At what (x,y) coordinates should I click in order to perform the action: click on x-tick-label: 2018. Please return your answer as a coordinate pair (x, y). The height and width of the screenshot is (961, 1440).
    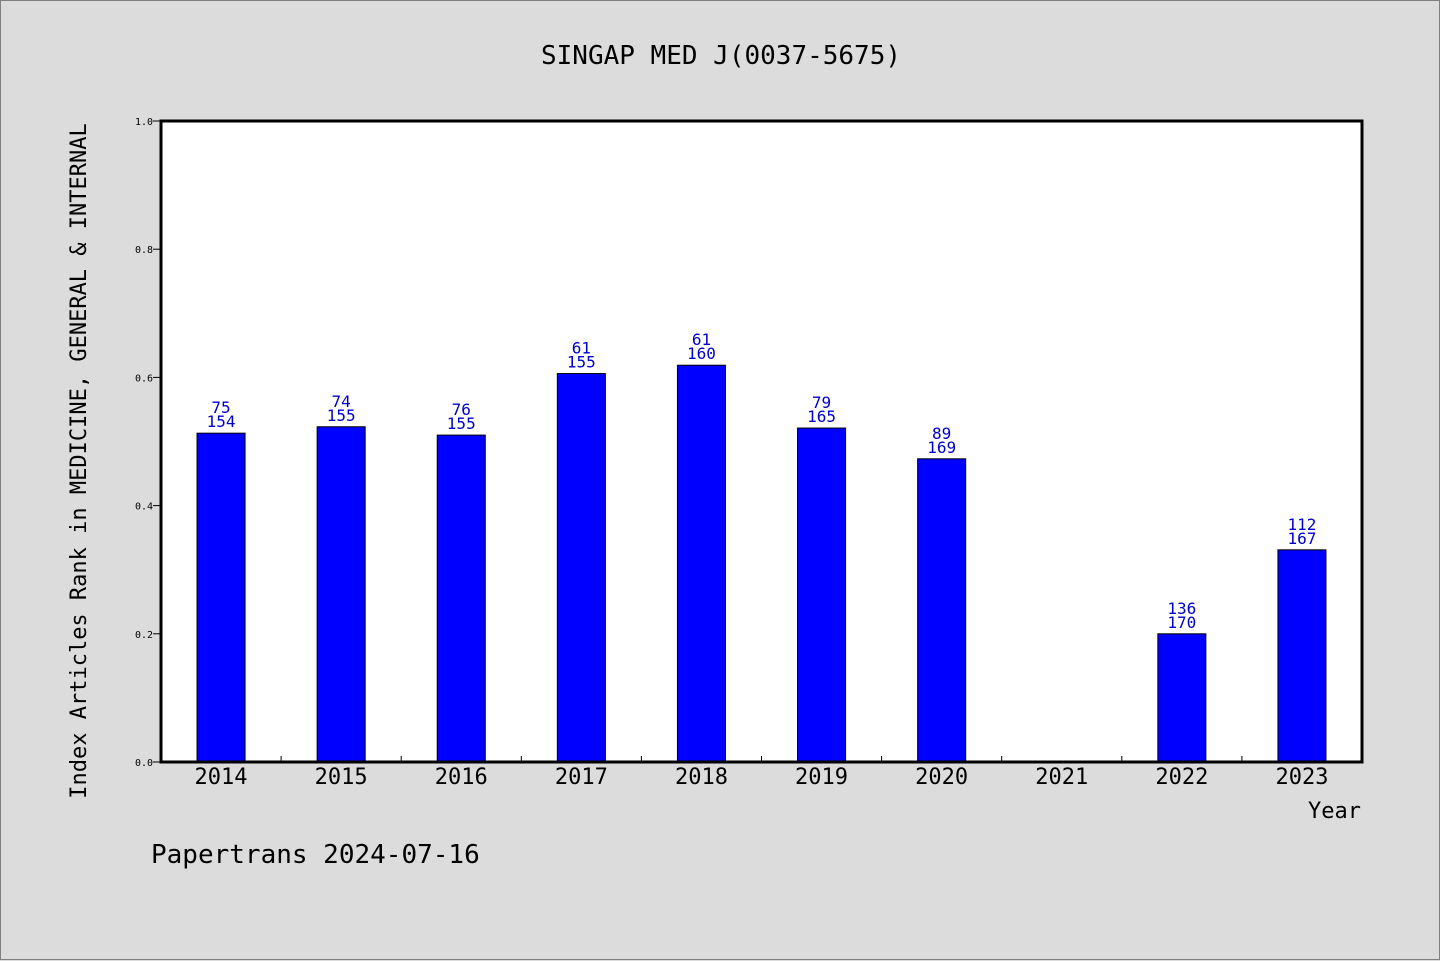
    Looking at the image, I should click on (701, 777).